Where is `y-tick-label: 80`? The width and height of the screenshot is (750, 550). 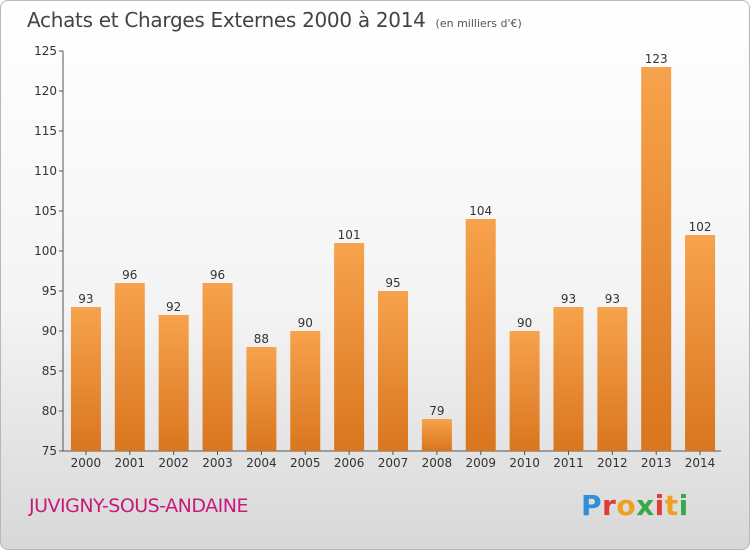
y-tick-label: 80 is located at coordinates (49, 411).